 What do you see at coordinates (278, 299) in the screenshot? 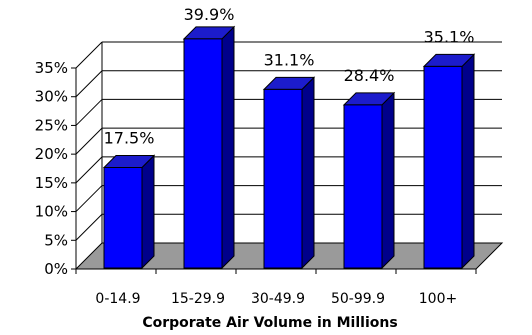
I see `x-tick-label: 30-49.9` at bounding box center [278, 299].